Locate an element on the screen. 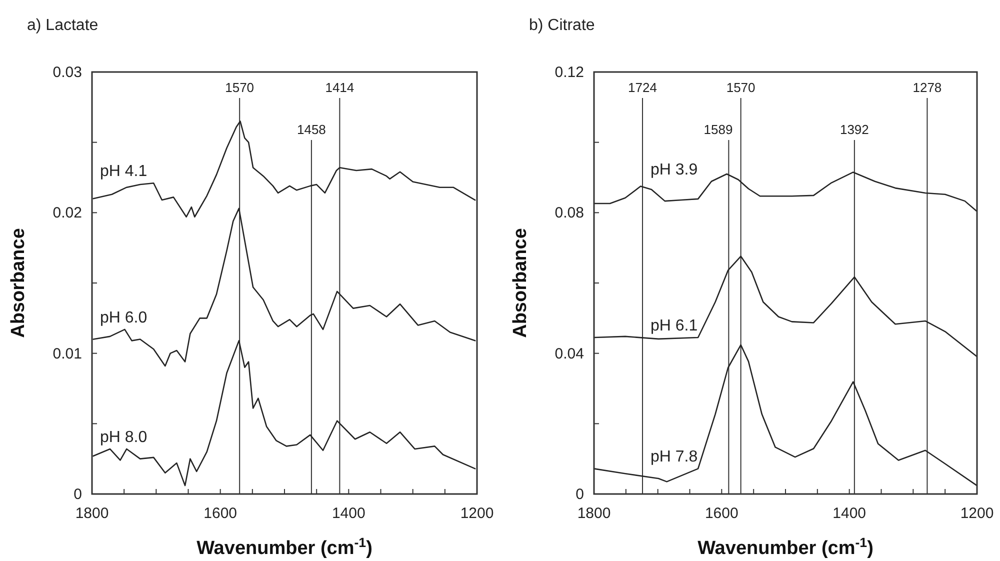 This screenshot has height=561, width=1000. chart-title: b) Citrate is located at coordinates (562, 25).